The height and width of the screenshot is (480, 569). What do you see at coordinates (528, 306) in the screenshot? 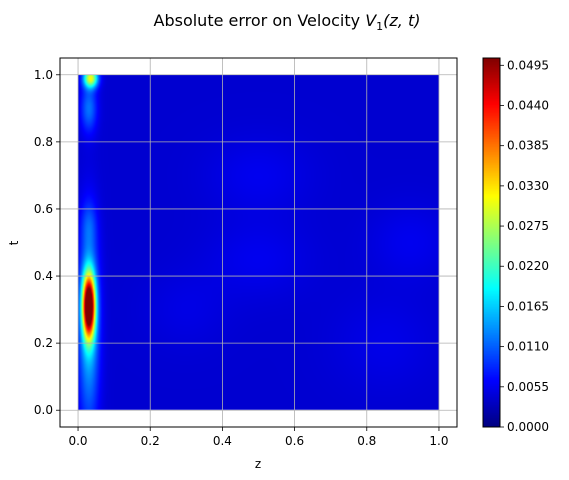
I see `colorbar-tick-label: 0.0165` at bounding box center [528, 306].